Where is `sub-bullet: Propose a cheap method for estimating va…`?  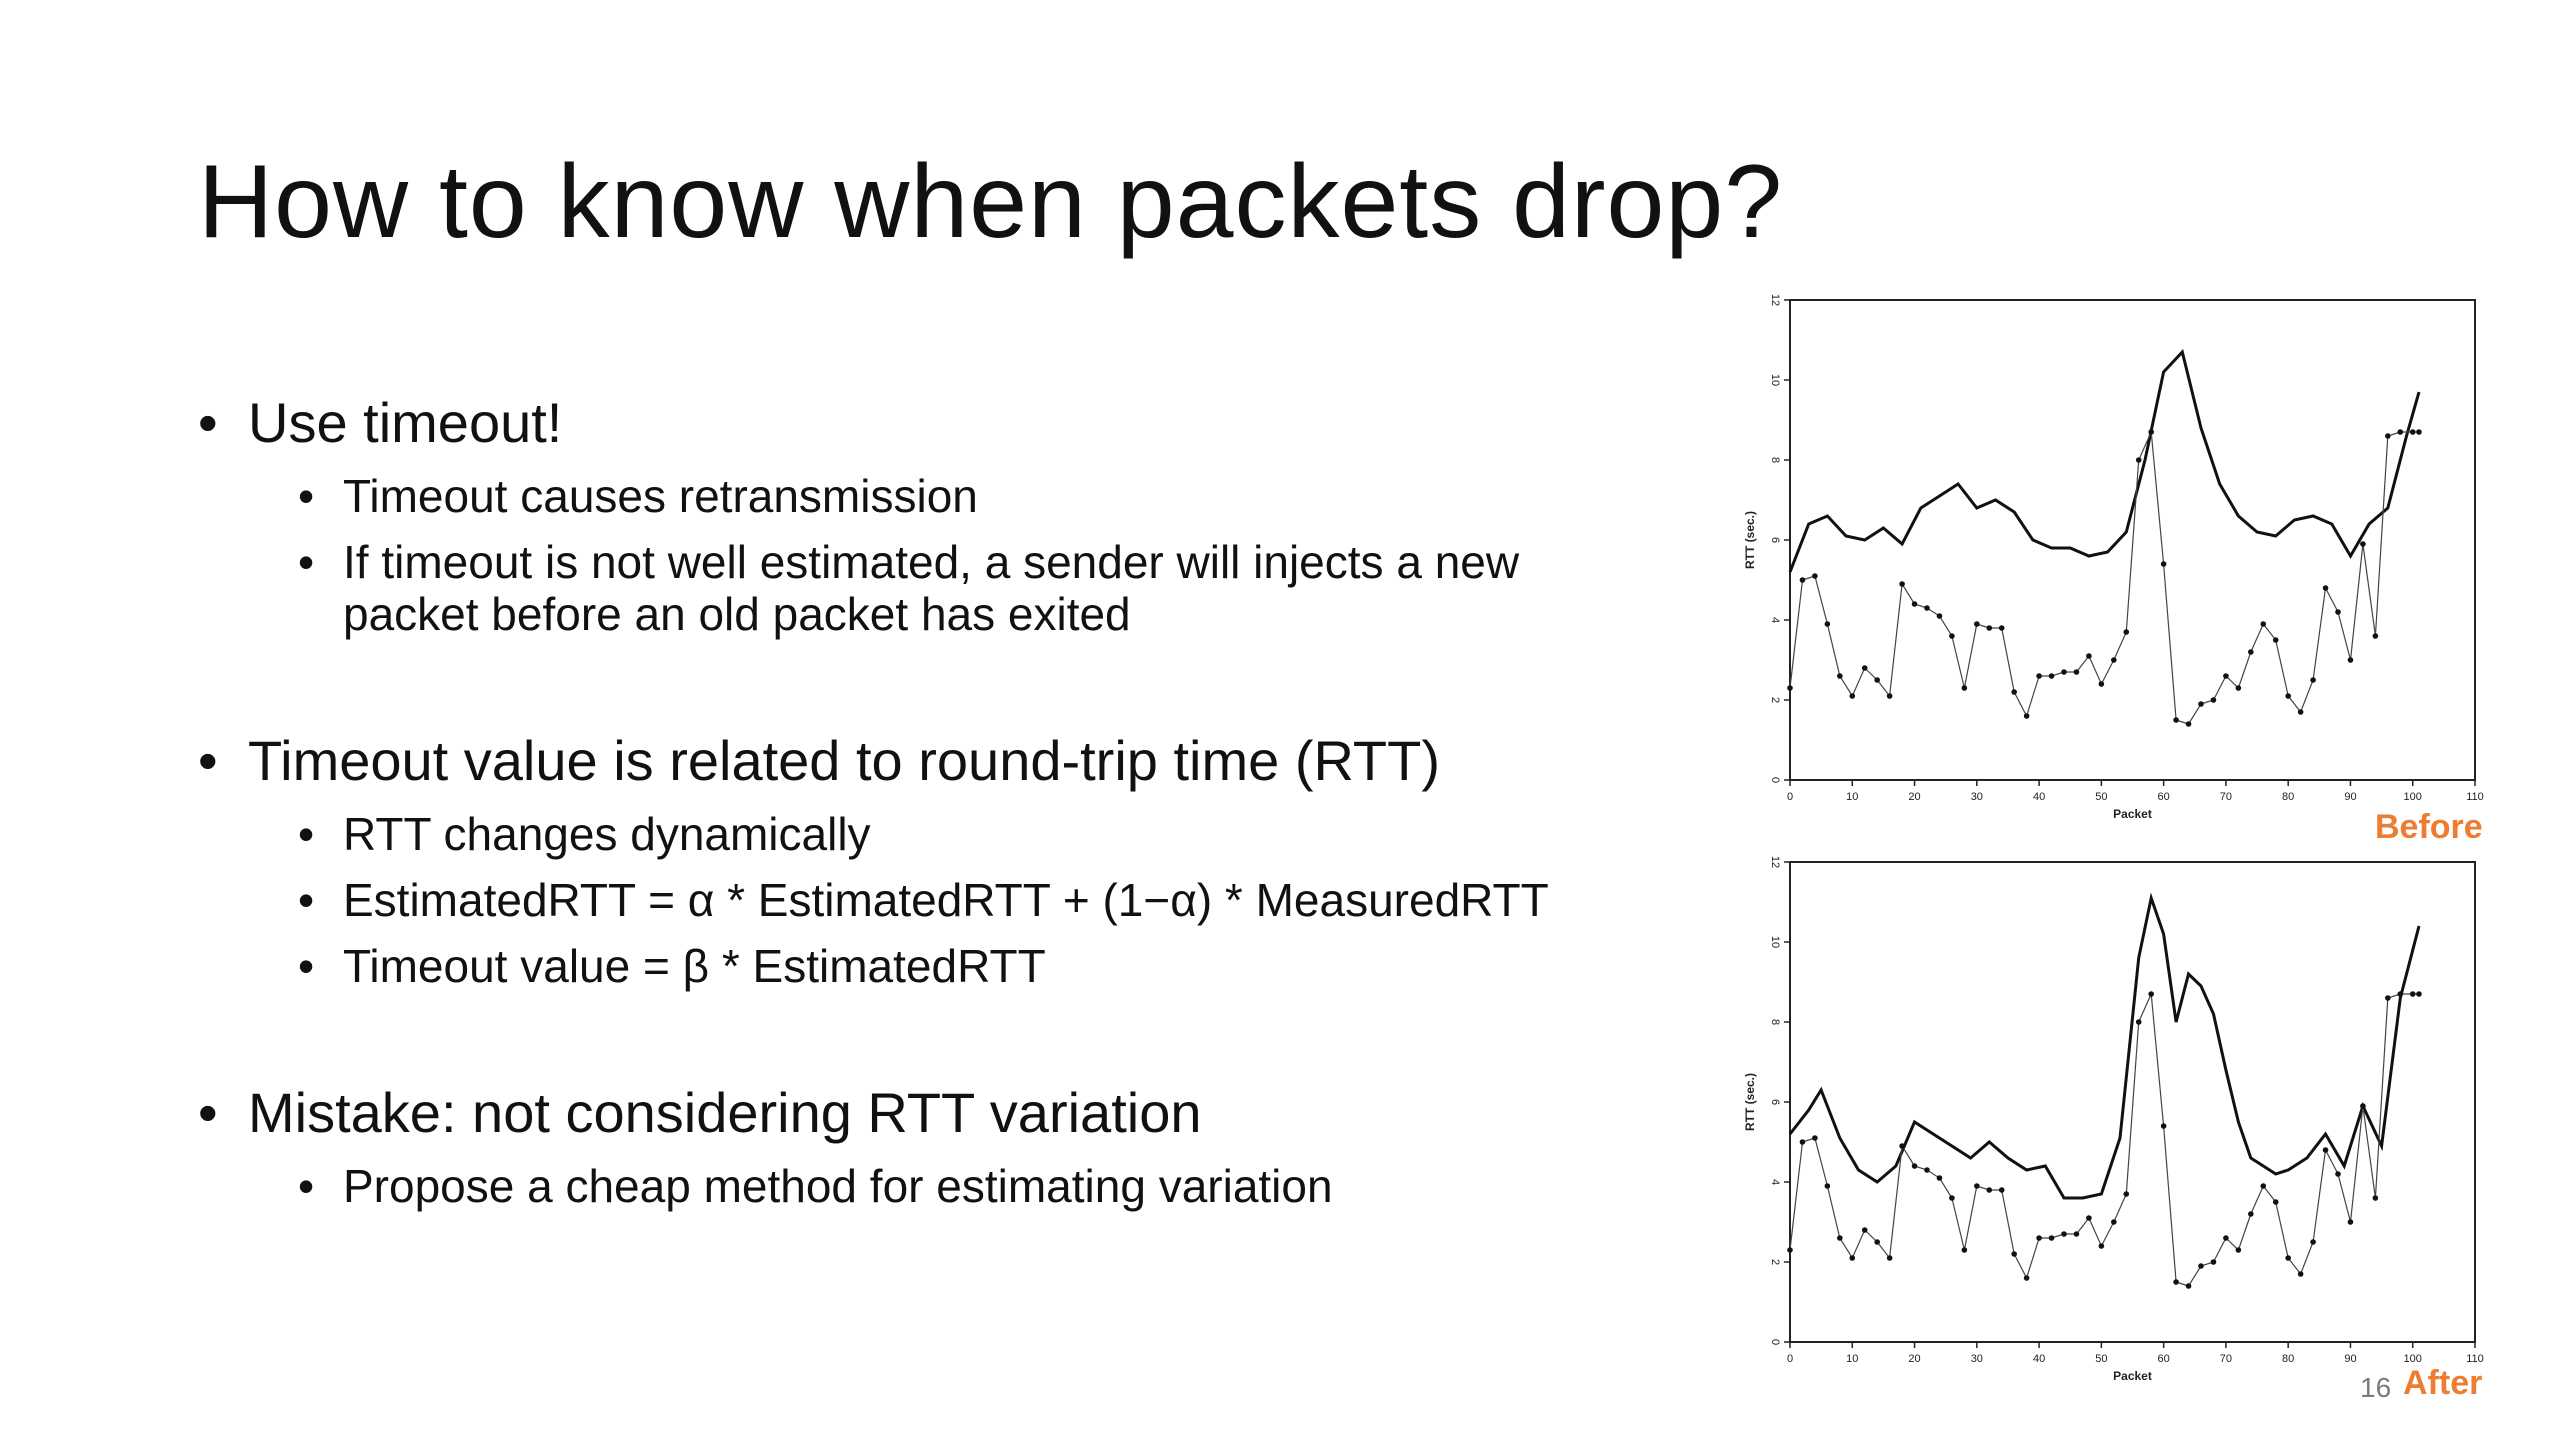
sub-bullet: Propose a cheap method for estimating va… is located at coordinates (978, 1186).